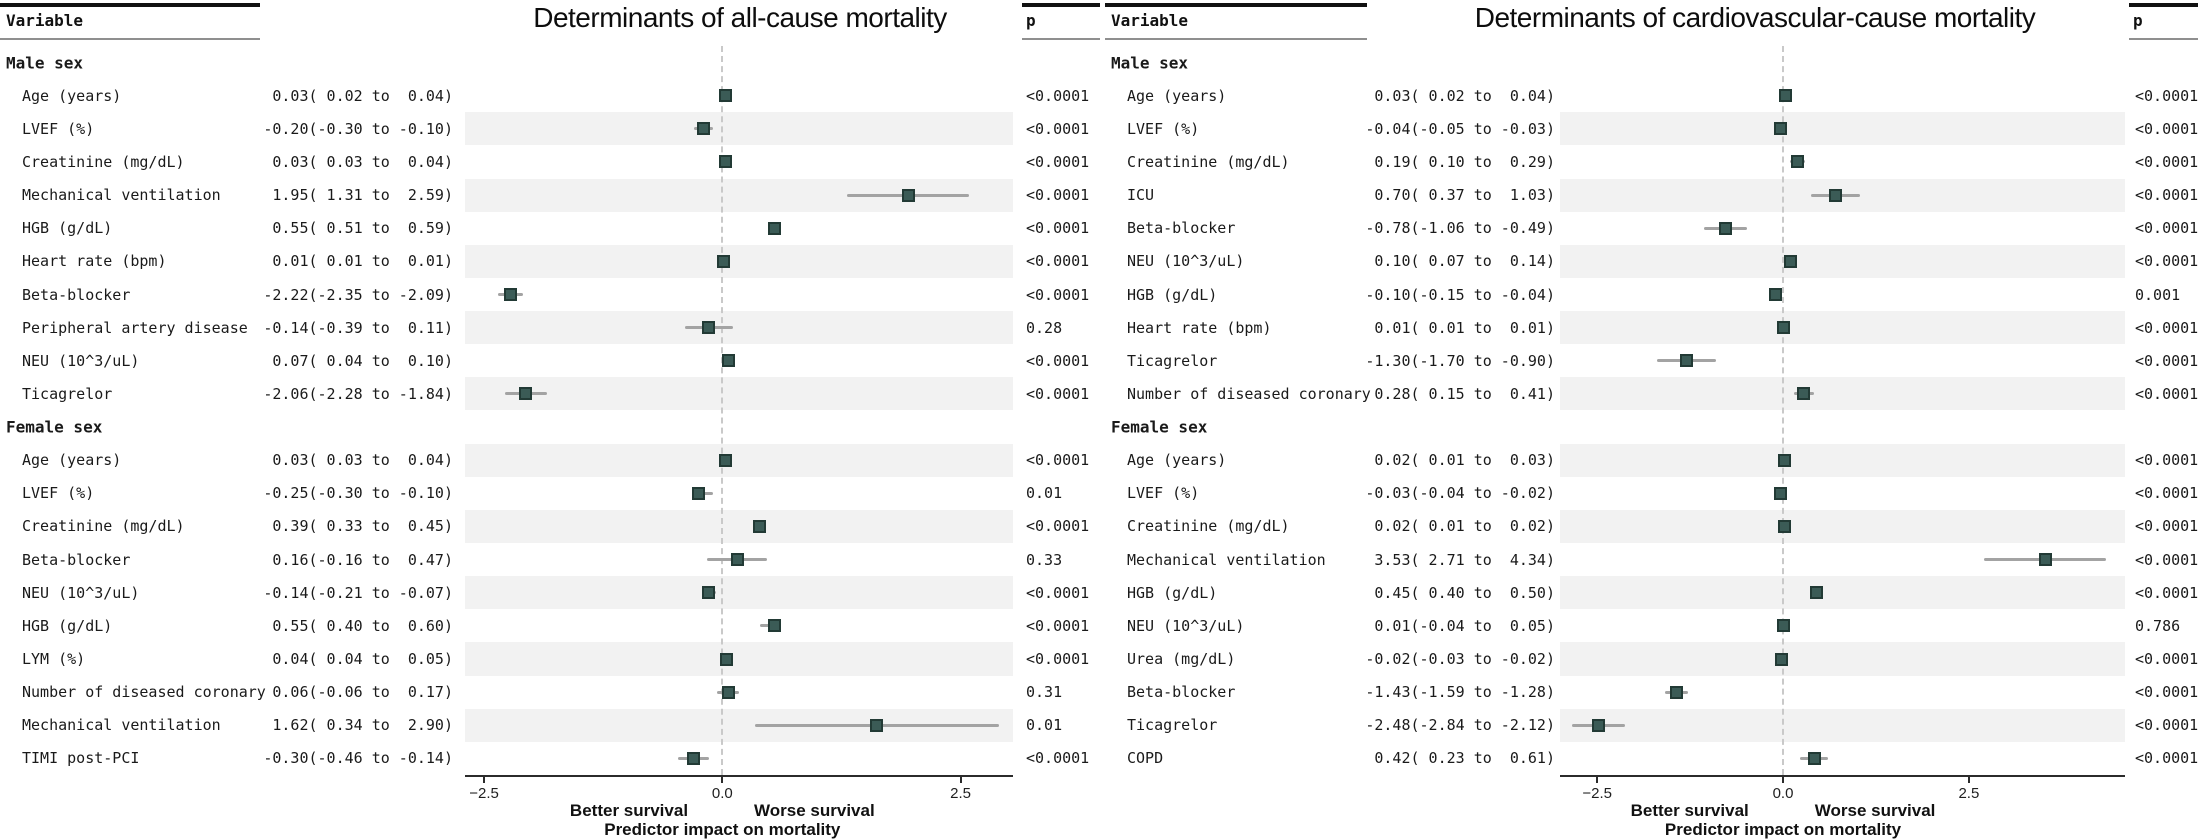 The height and width of the screenshot is (840, 2198). I want to click on estimate-ci-text: 0.03( 0.03 to 0.04), so click(358, 460).